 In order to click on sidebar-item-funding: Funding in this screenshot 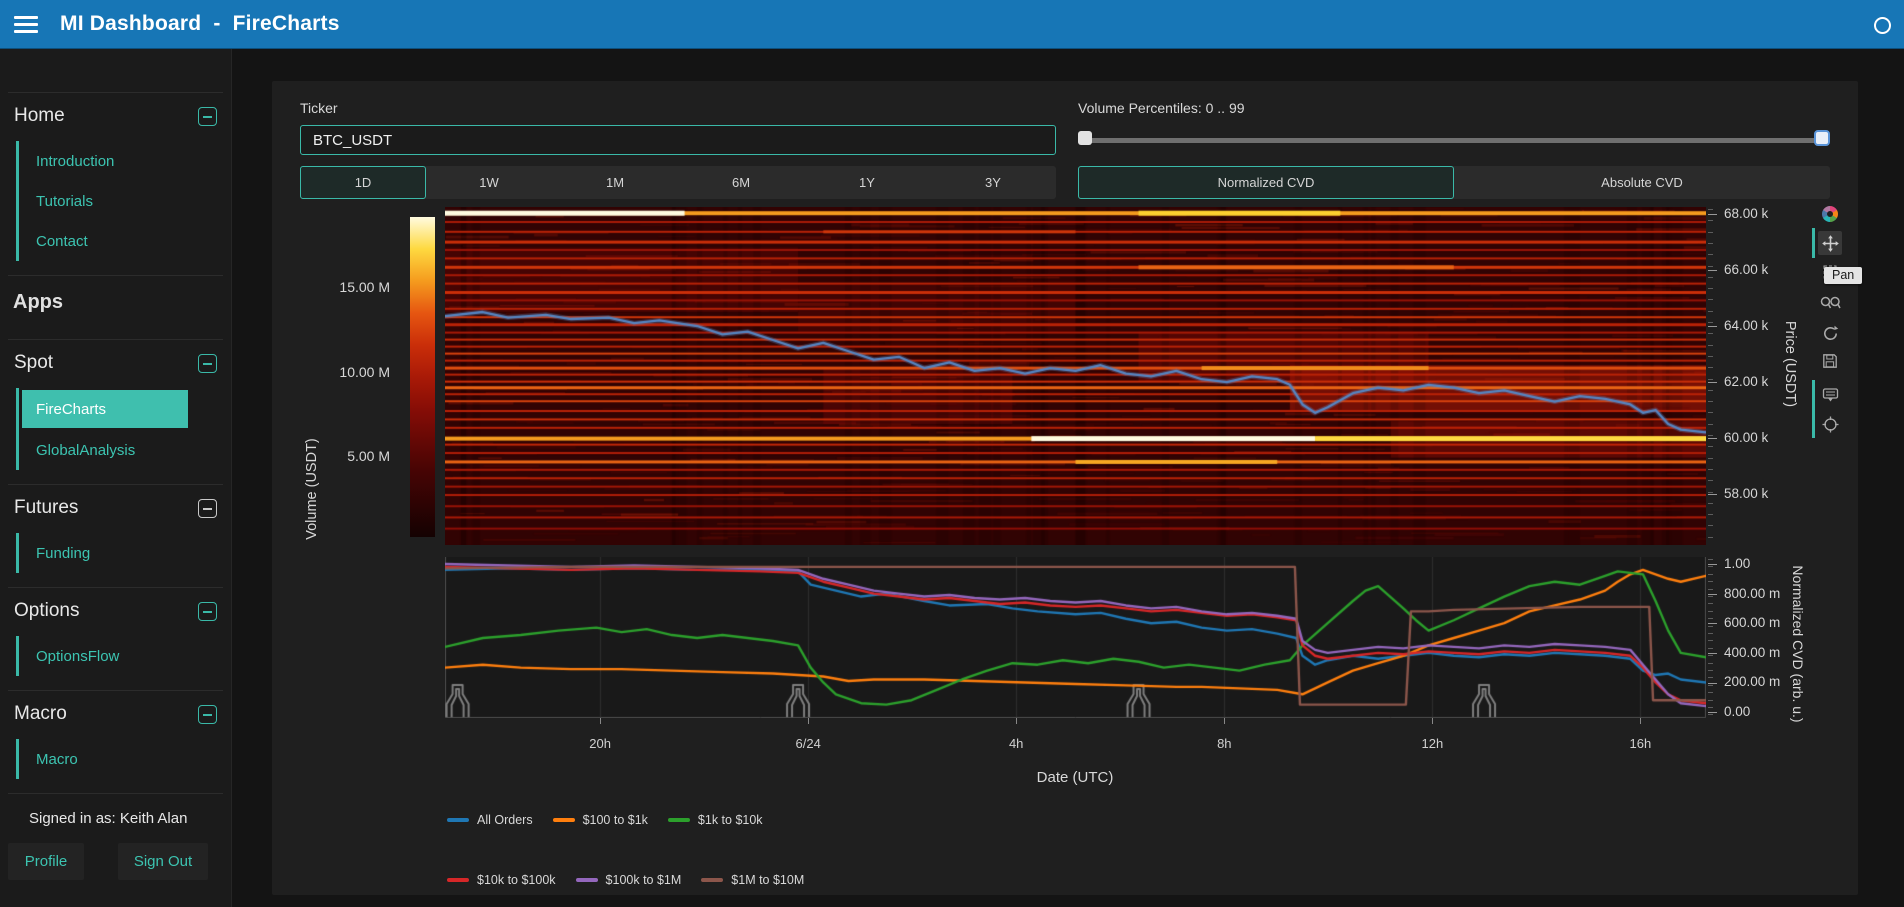, I will do `click(115, 553)`.